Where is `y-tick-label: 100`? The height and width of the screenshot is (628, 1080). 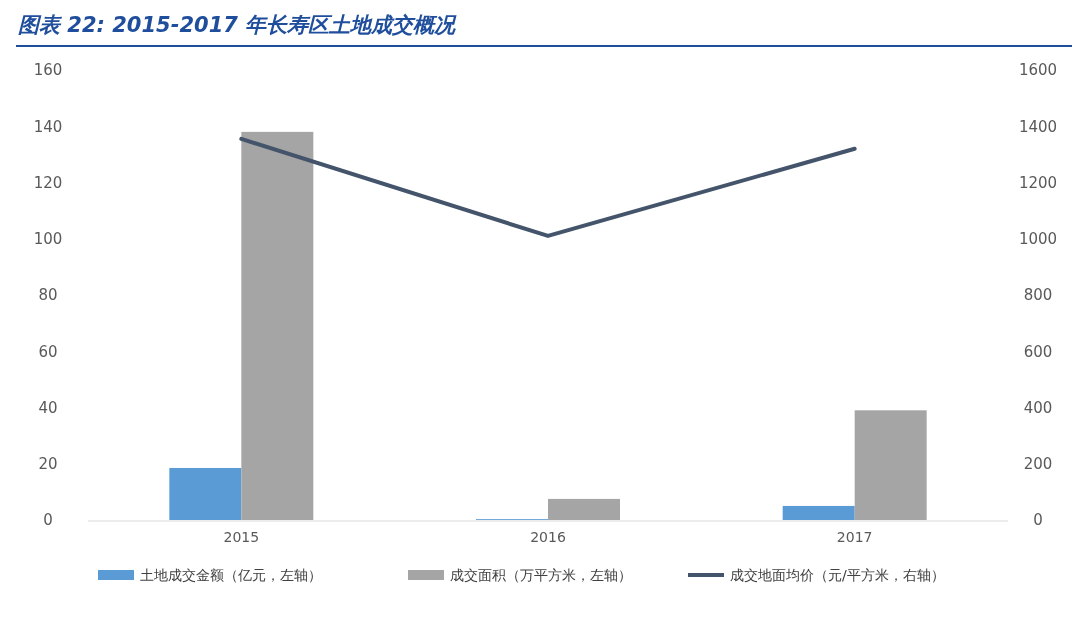
y-tick-label: 100 is located at coordinates (48, 239).